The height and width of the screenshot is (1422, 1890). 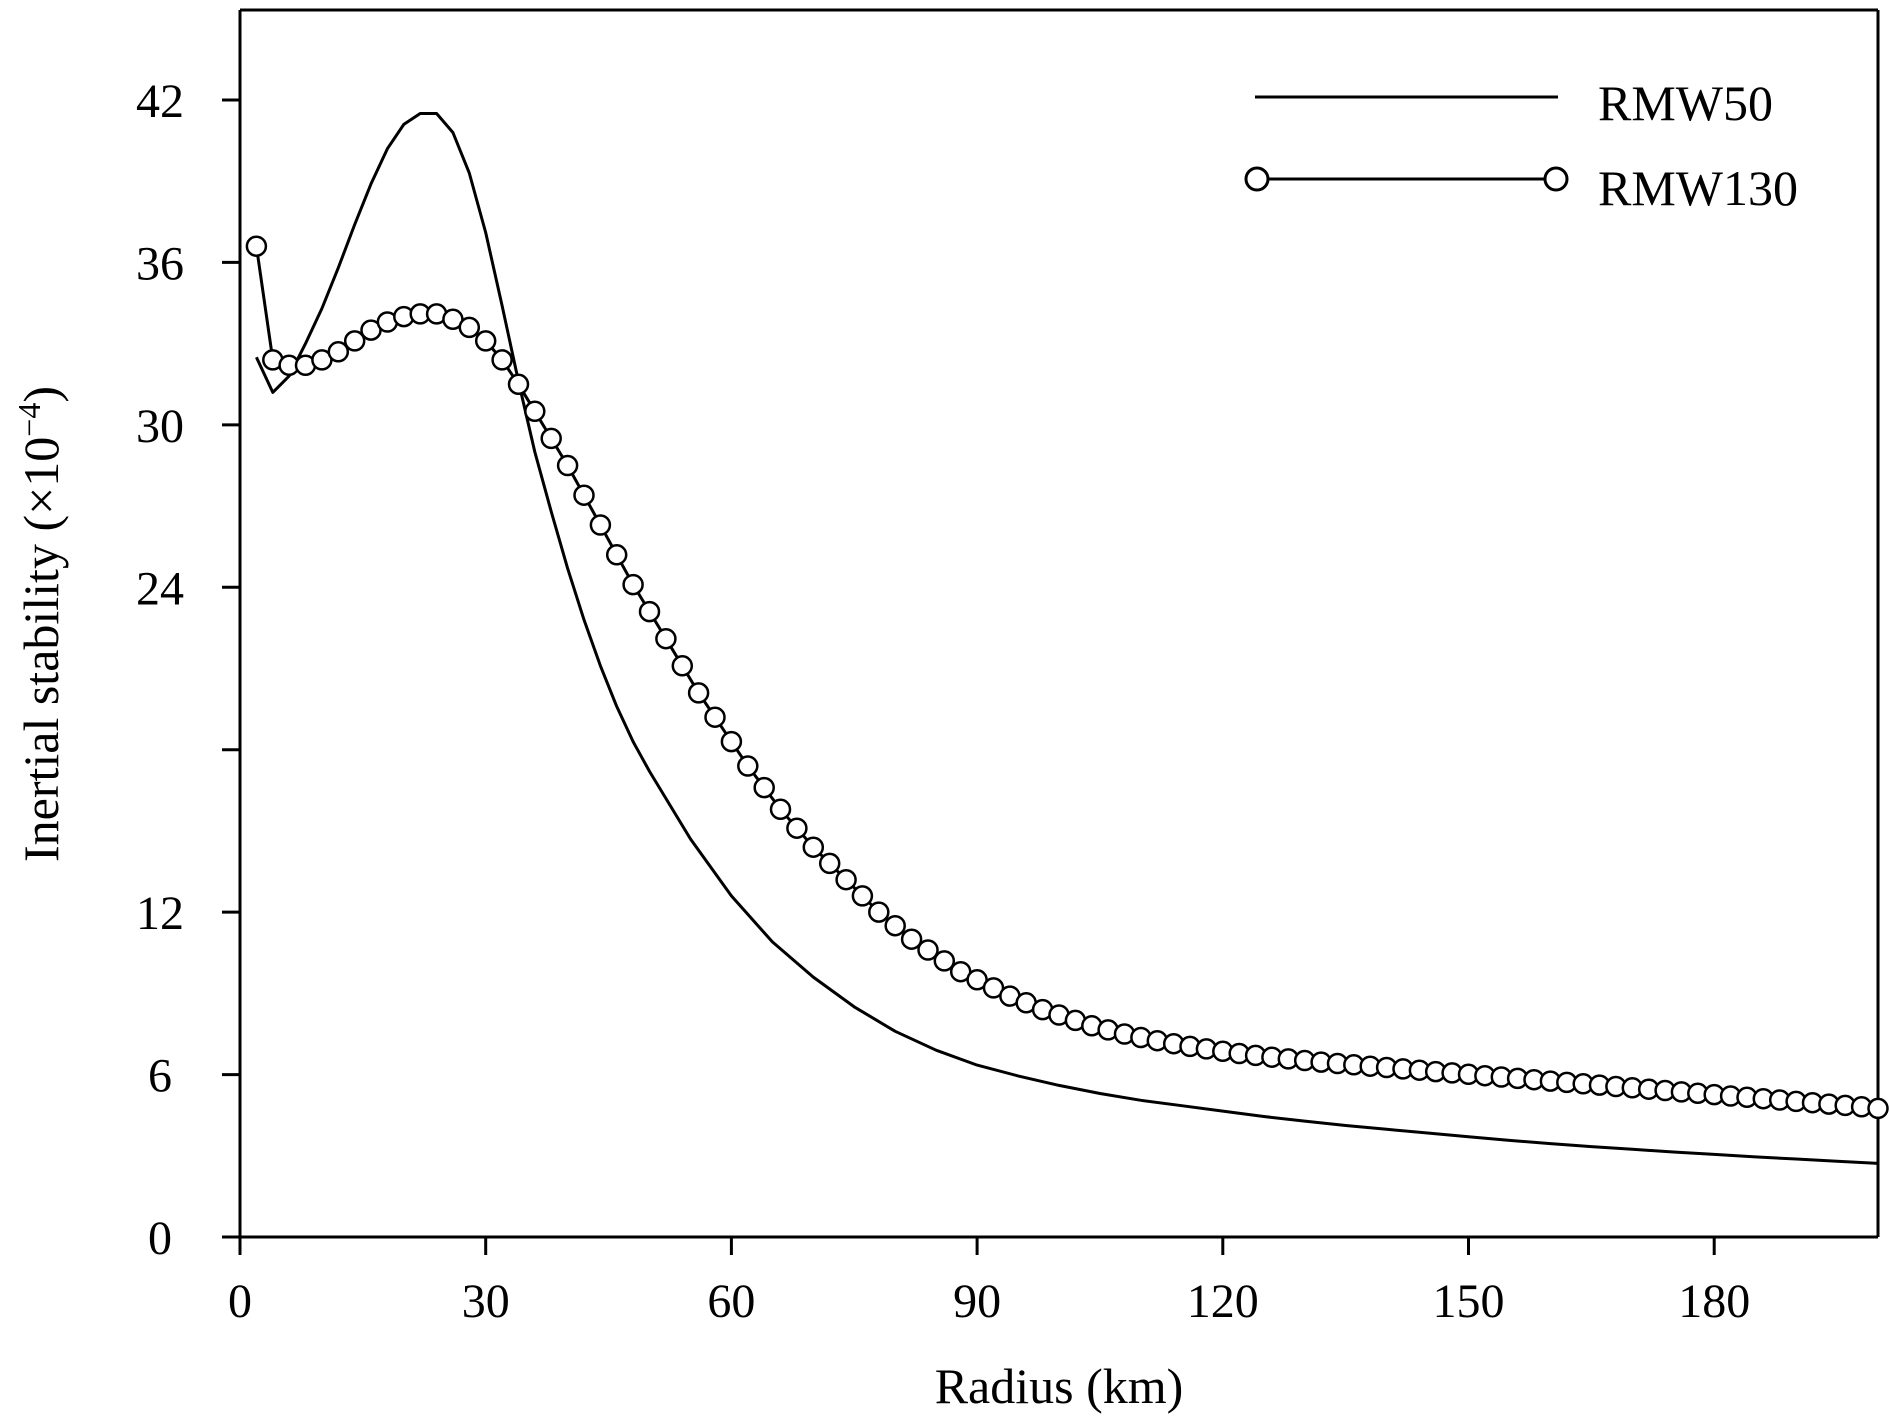 What do you see at coordinates (1469, 1301) in the screenshot?
I see `x-tick-label: 150` at bounding box center [1469, 1301].